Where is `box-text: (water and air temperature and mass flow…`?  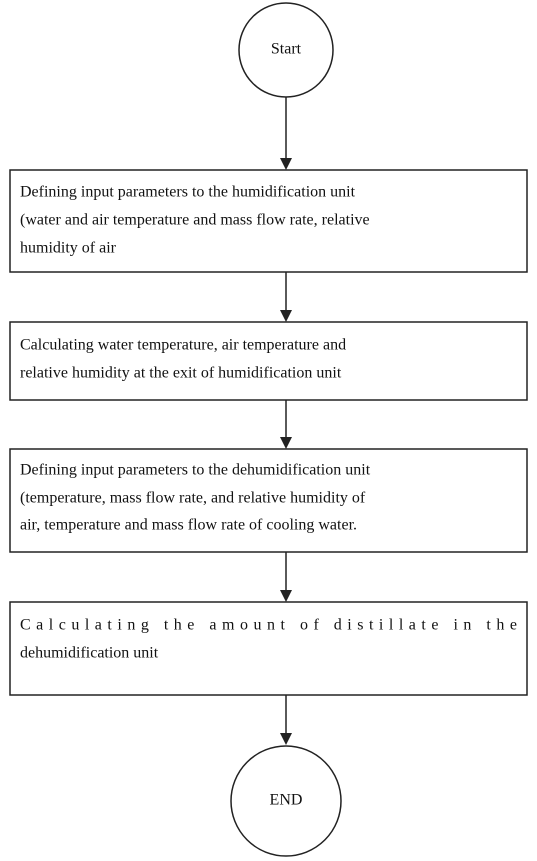 box-text: (water and air temperature and mass flow… is located at coordinates (195, 220).